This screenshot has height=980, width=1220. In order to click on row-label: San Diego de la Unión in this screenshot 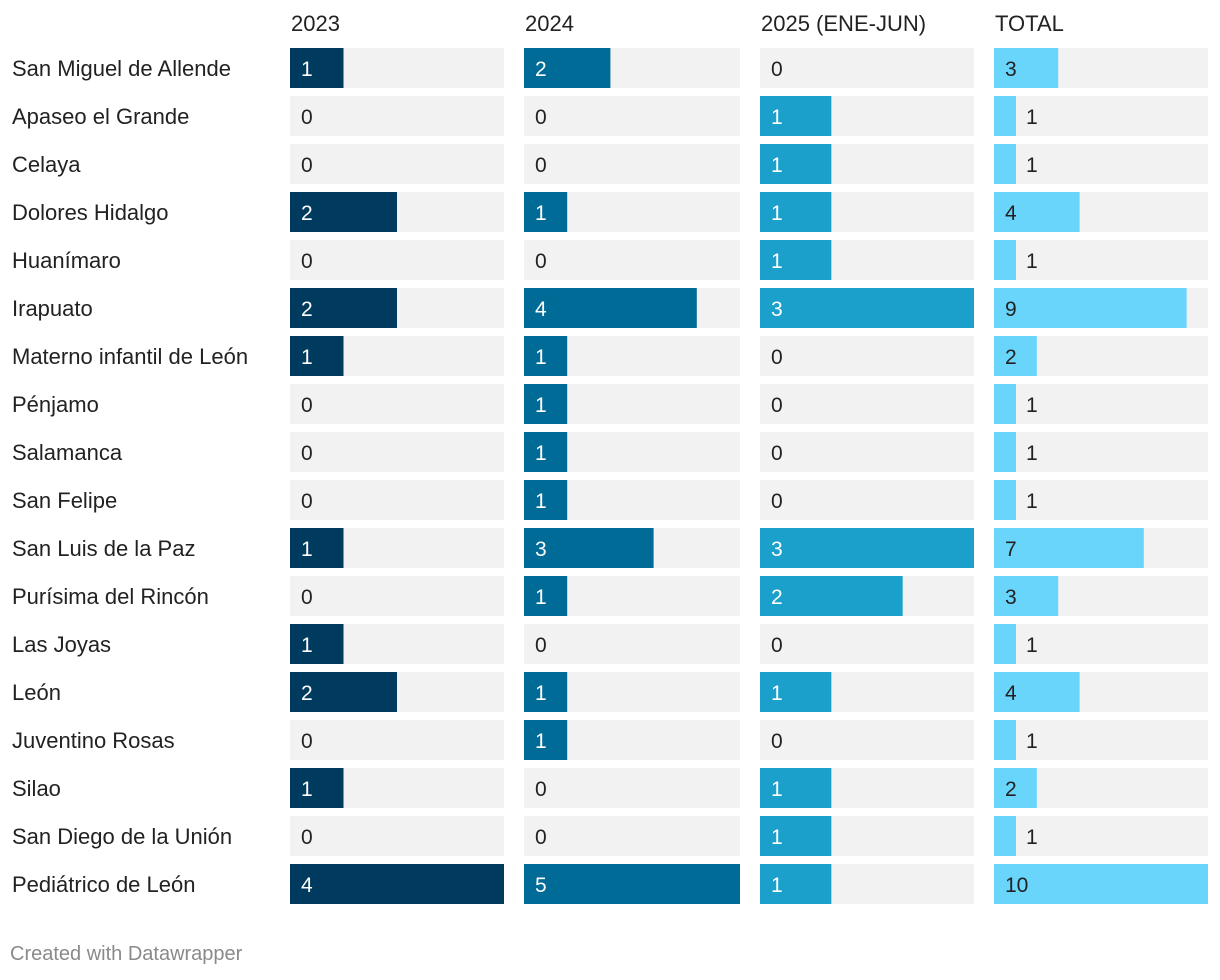, I will do `click(122, 836)`.